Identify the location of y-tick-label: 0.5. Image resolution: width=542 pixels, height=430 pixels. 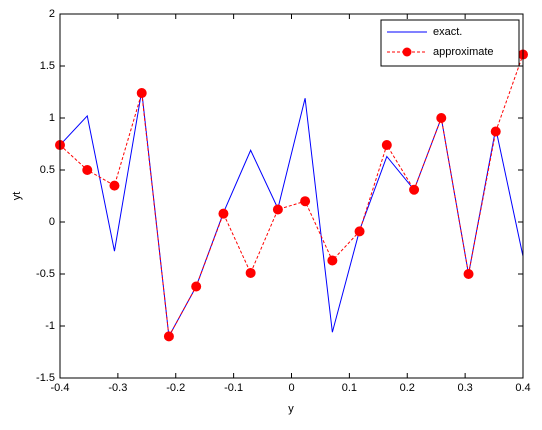
(47, 170).